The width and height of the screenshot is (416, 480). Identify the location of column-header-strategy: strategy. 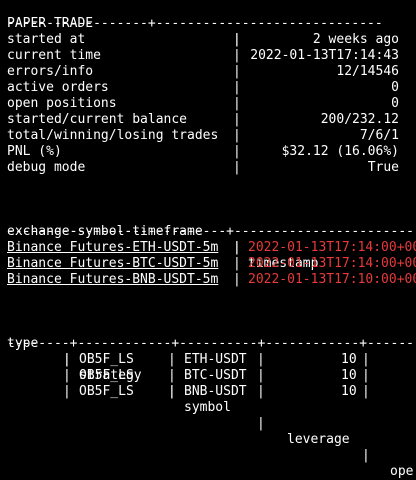
(110, 375).